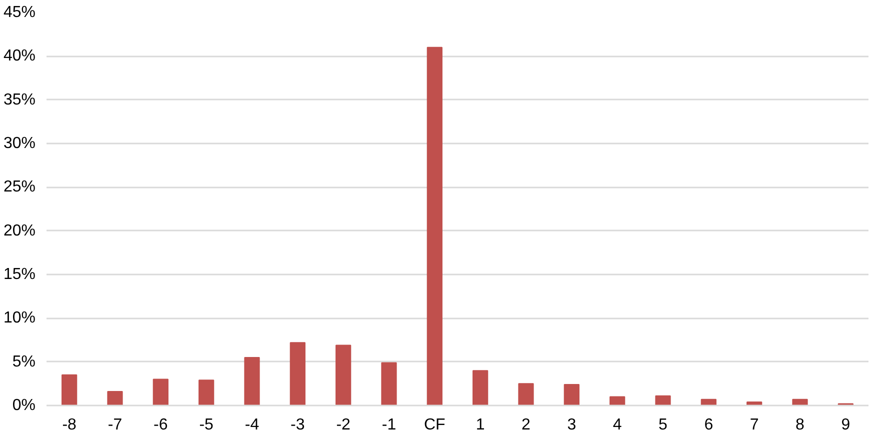 The height and width of the screenshot is (439, 883). What do you see at coordinates (69, 425) in the screenshot?
I see `x-tick-label: -8` at bounding box center [69, 425].